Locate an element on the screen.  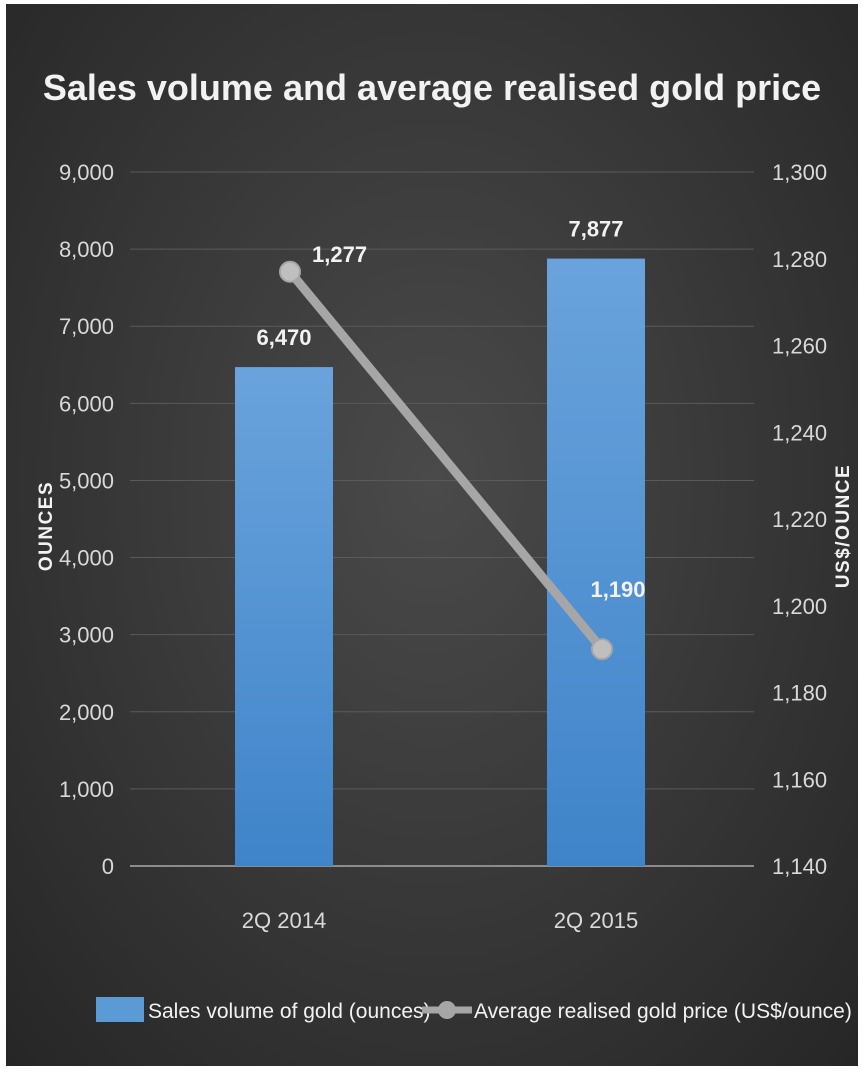
bar-data-label: 6,470 is located at coordinates (283, 337).